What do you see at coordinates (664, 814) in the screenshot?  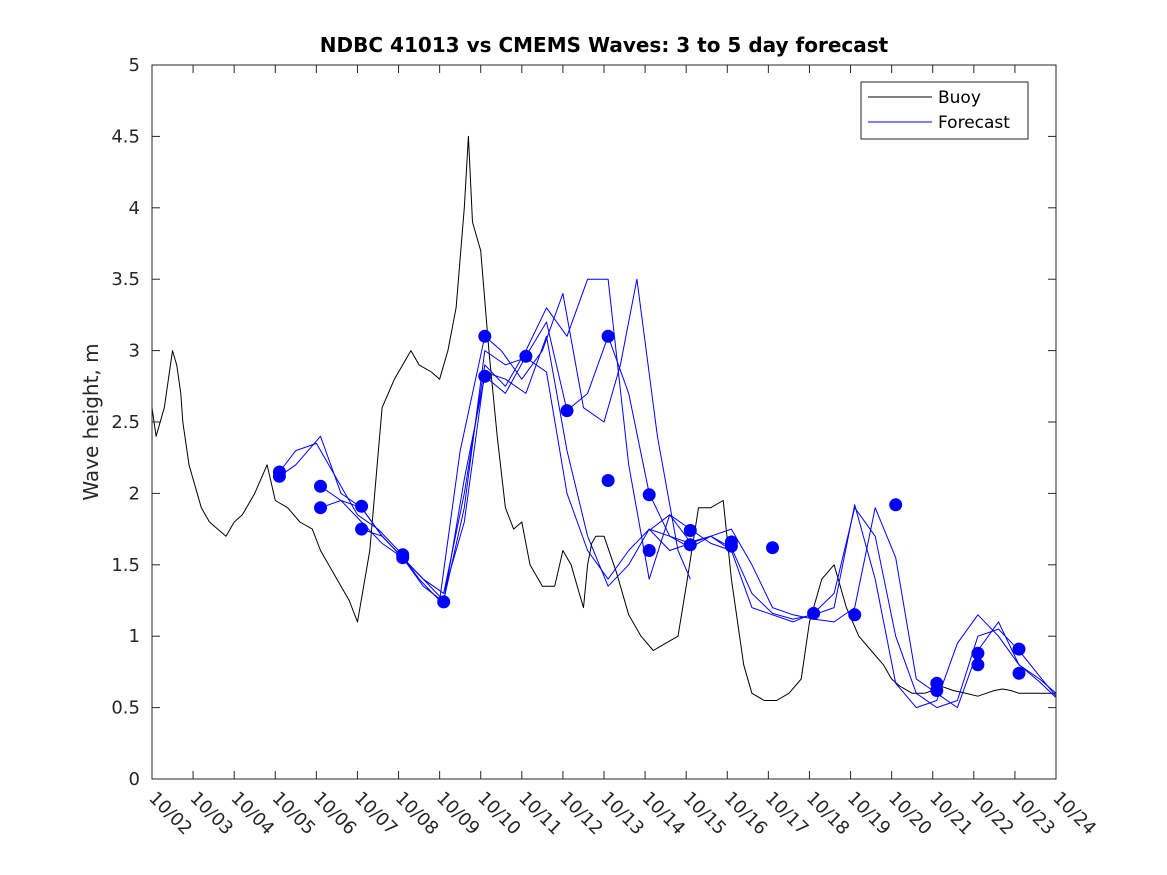 I see `x-tick-label: 10/14` at bounding box center [664, 814].